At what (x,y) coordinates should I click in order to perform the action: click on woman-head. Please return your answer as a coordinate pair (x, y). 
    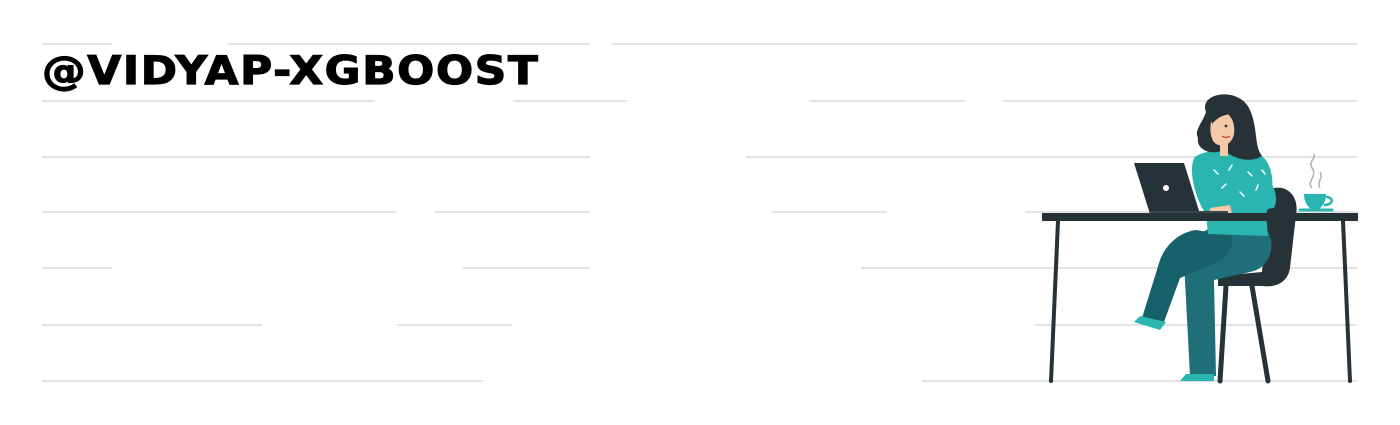
    Looking at the image, I should click on (1229, 127).